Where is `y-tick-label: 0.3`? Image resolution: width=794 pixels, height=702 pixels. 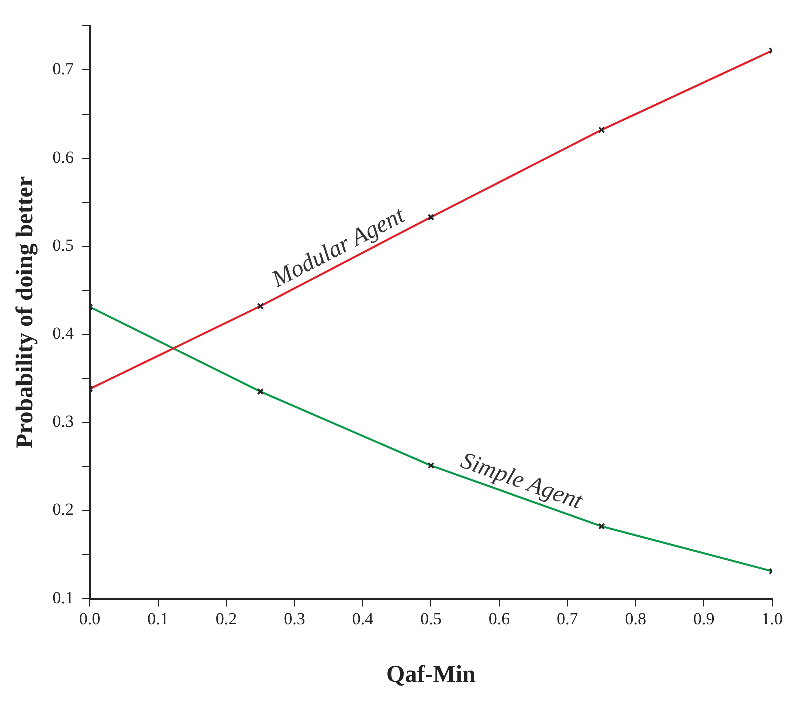 y-tick-label: 0.3 is located at coordinates (63, 422).